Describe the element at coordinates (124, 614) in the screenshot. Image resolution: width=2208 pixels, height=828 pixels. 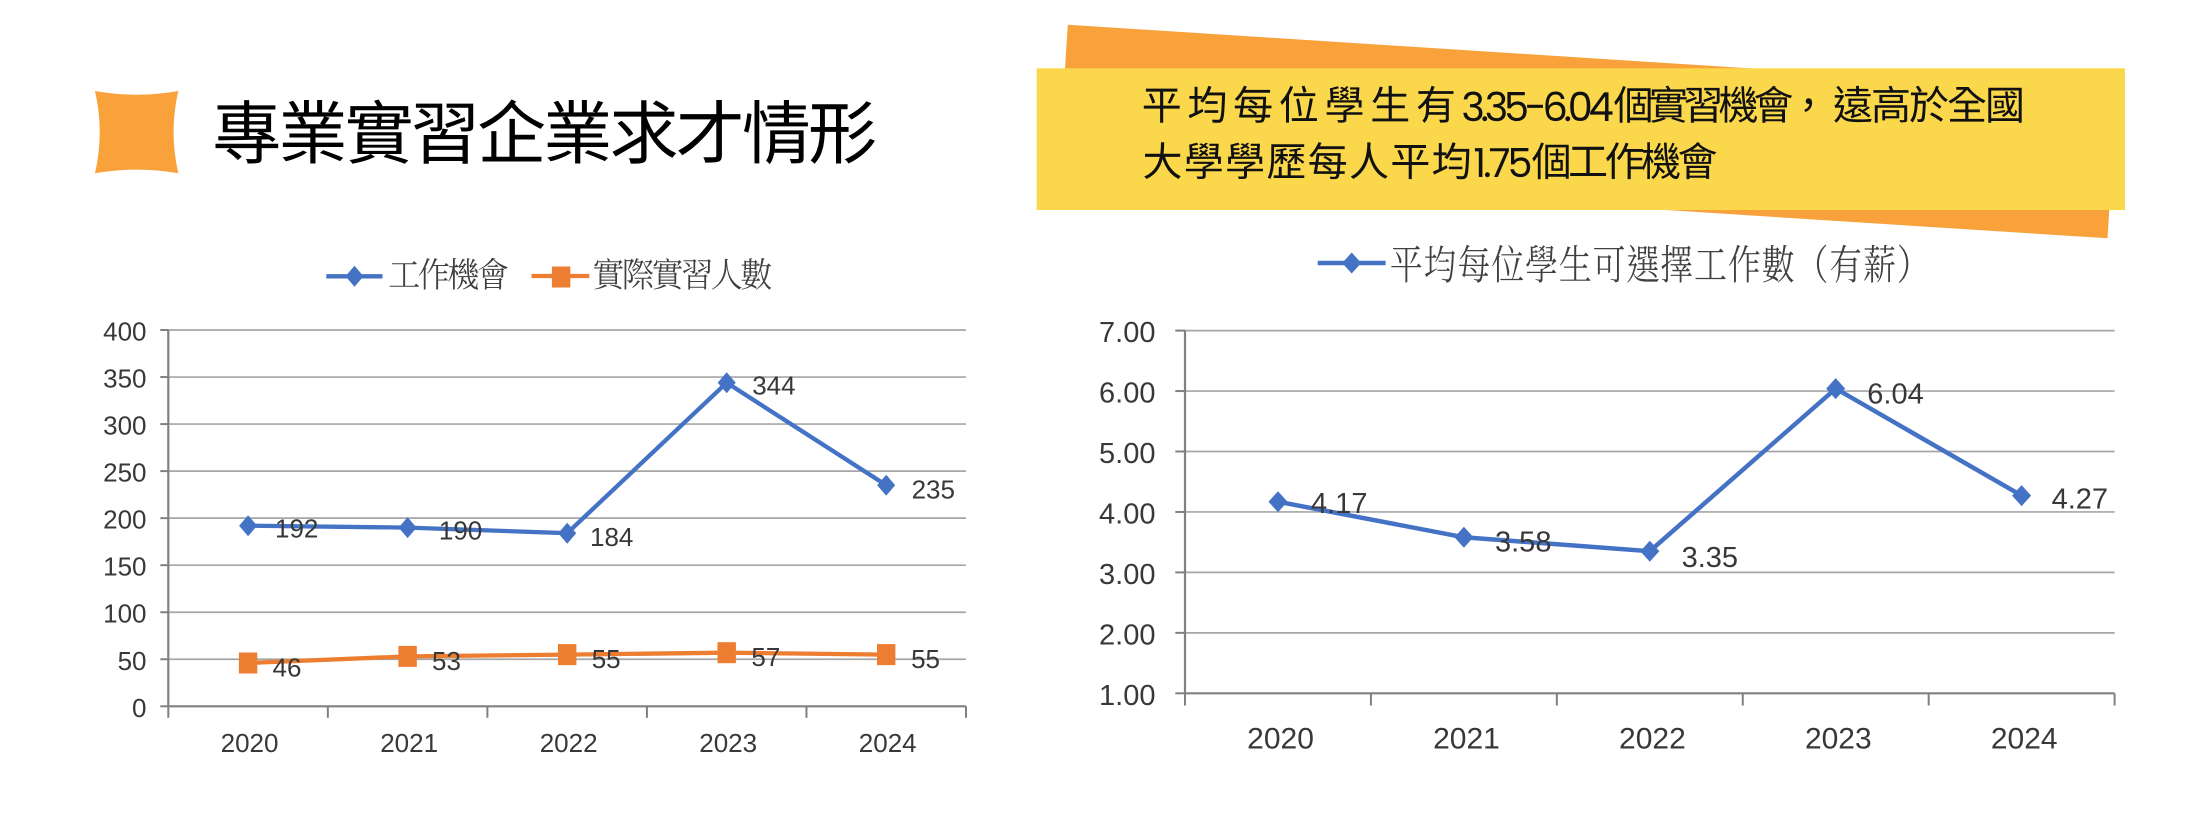
I see `svg-text: 100` at that location.